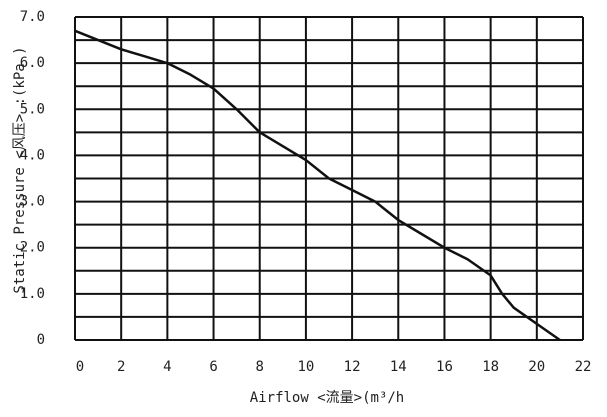  I want to click on x-tick-label: 12, so click(352, 367).